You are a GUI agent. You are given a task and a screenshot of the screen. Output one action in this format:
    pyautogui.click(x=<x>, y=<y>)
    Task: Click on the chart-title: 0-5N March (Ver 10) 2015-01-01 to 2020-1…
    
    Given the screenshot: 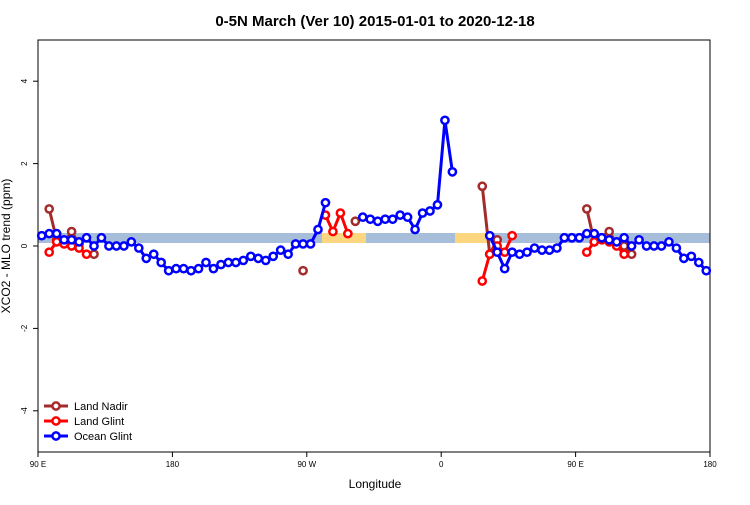 What is the action you would take?
    pyautogui.click(x=374, y=21)
    